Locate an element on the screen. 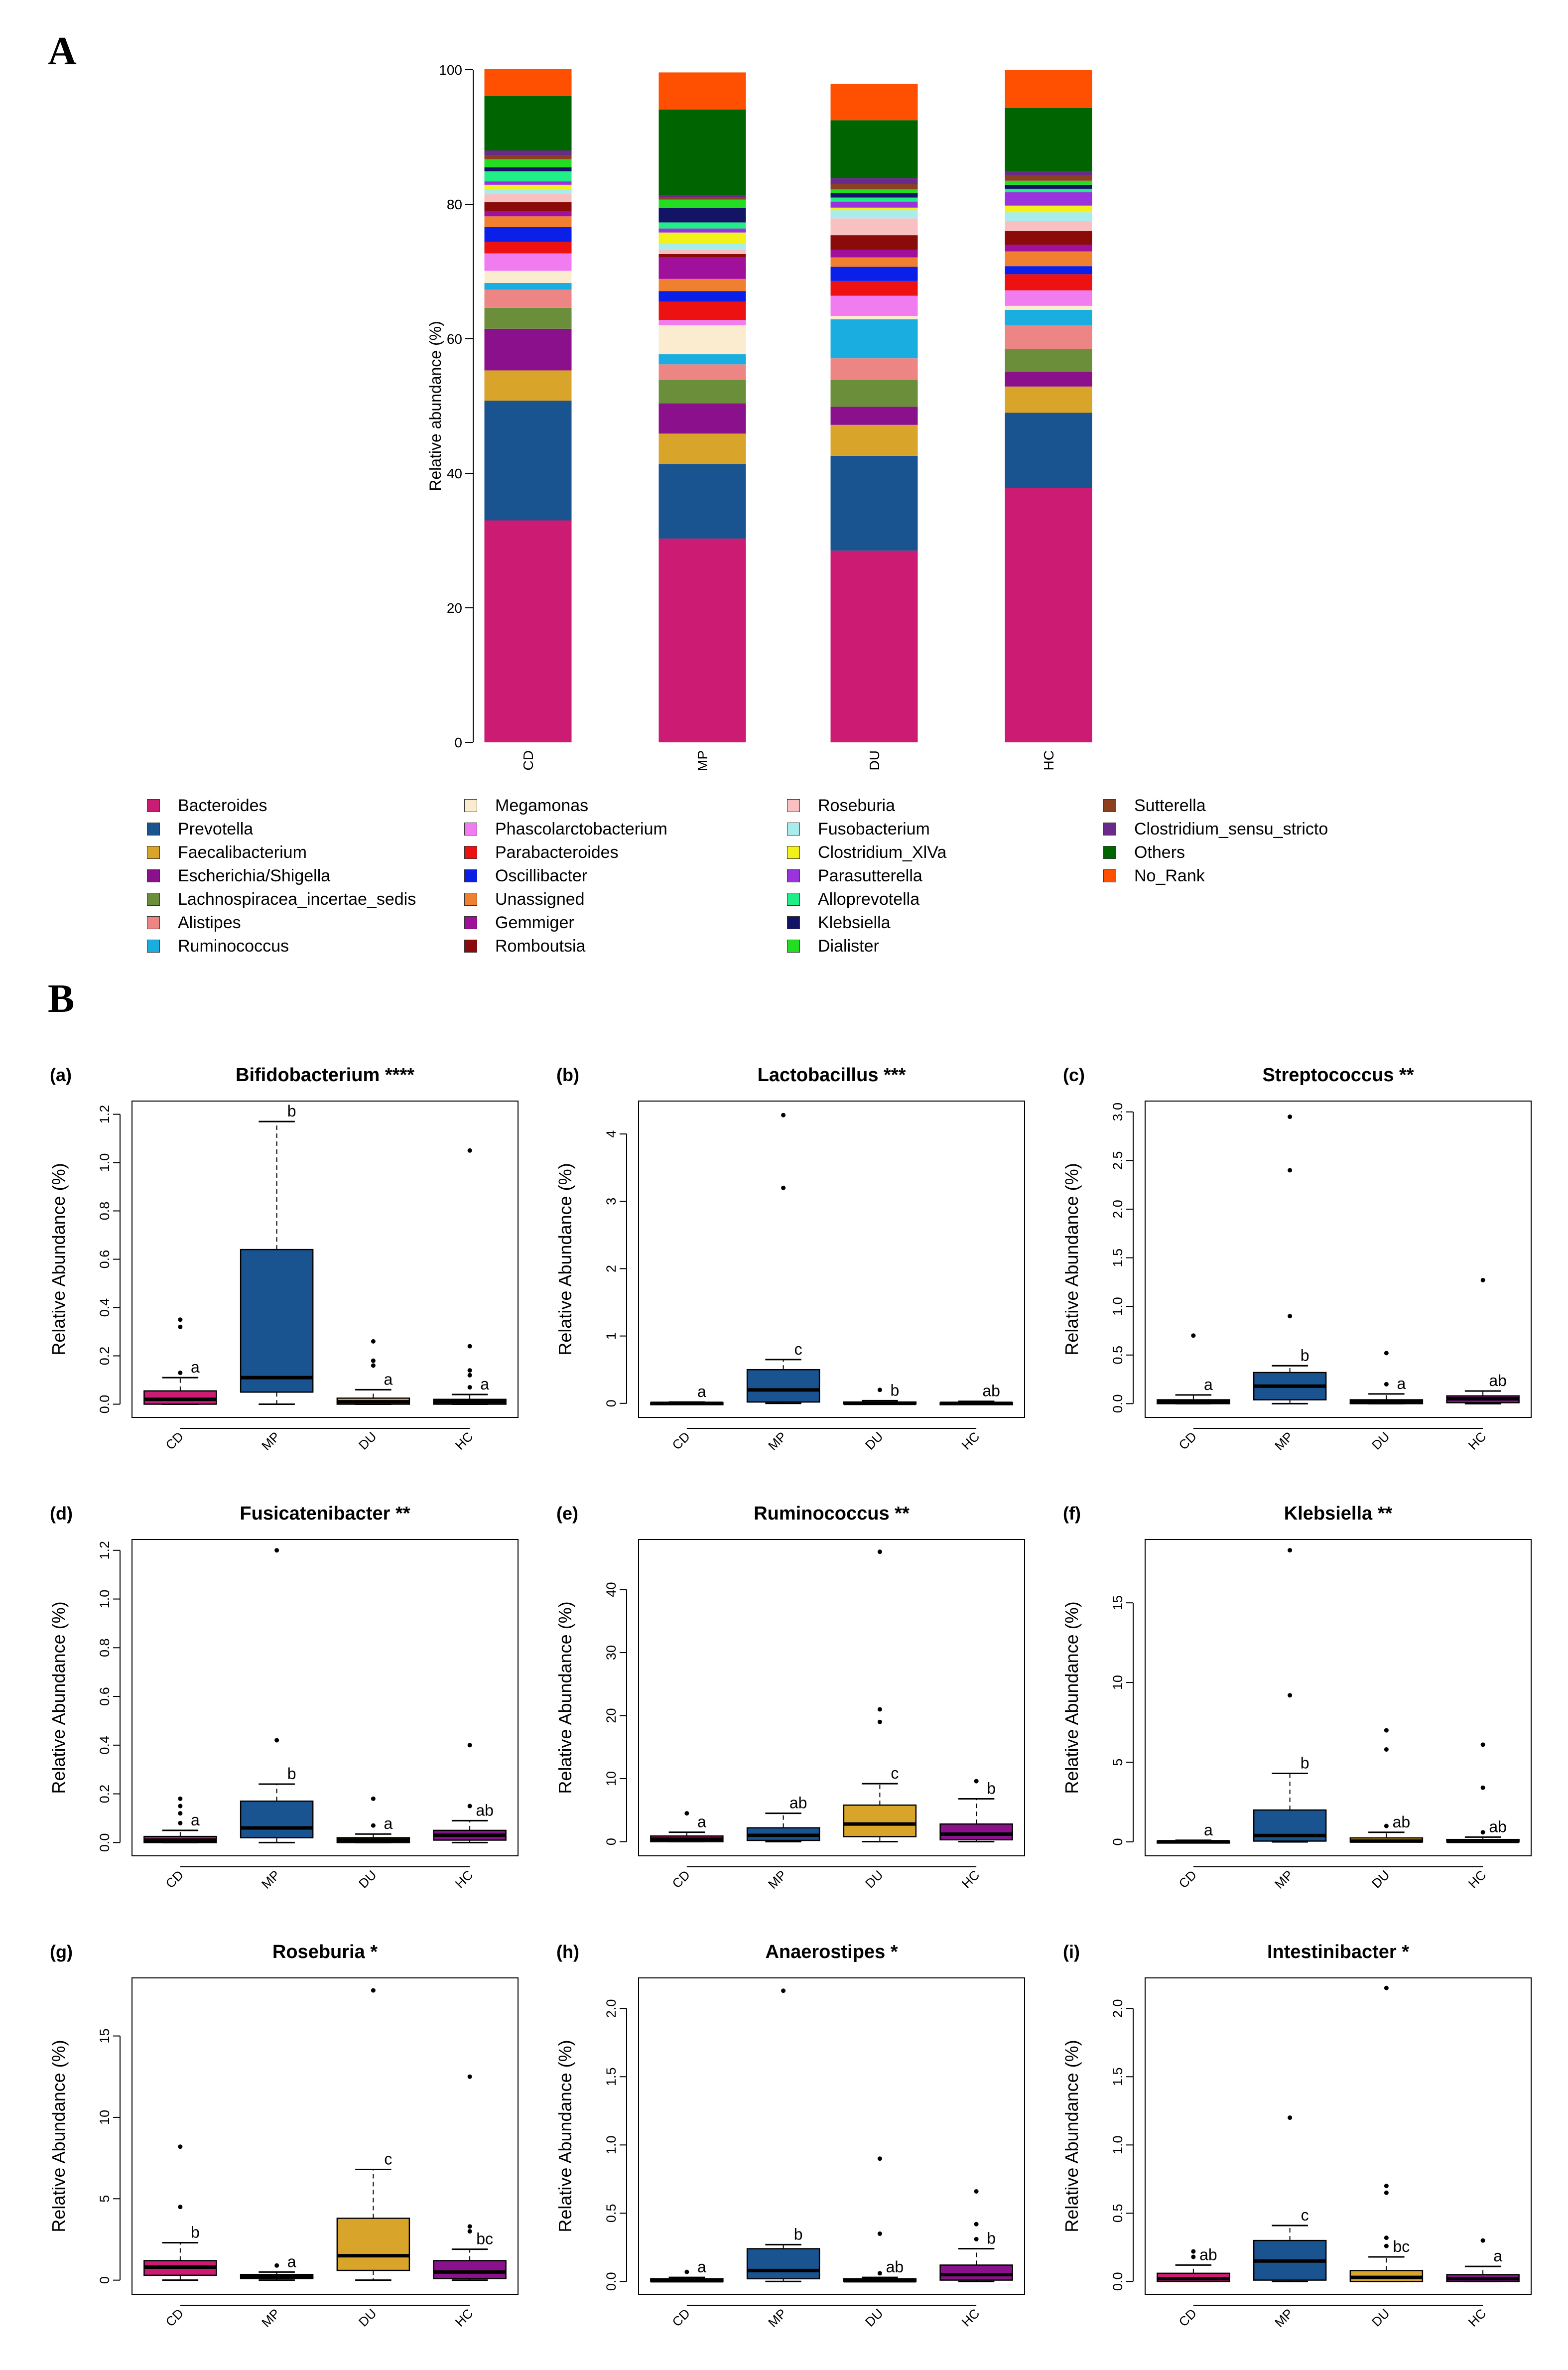 The width and height of the screenshot is (1568, 2370). significance-letter: c is located at coordinates (798, 1349).